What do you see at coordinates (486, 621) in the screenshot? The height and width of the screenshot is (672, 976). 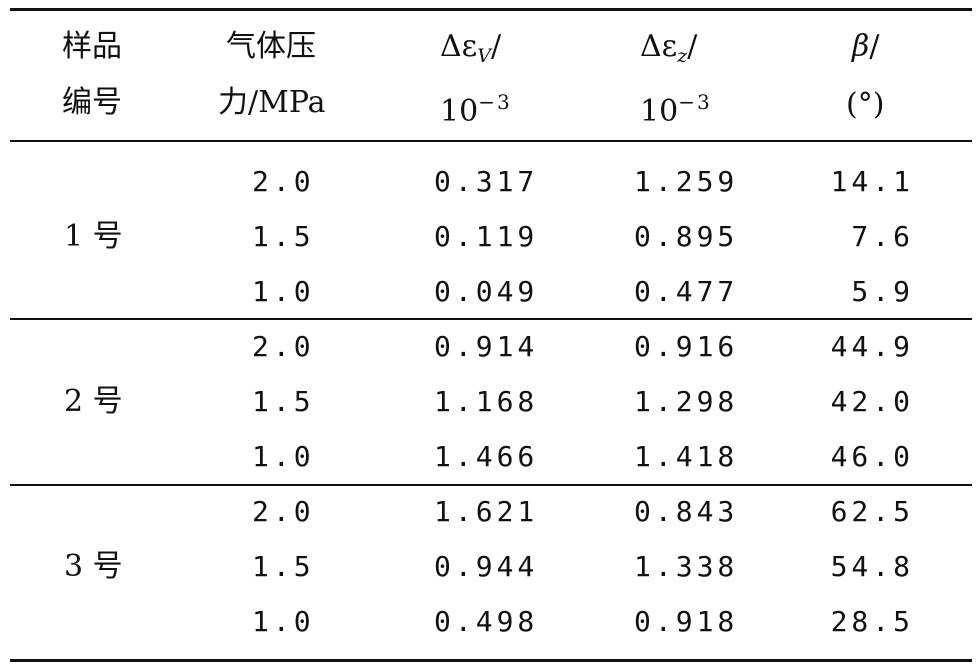 I see `volumetric-strain-cell: 0.498` at bounding box center [486, 621].